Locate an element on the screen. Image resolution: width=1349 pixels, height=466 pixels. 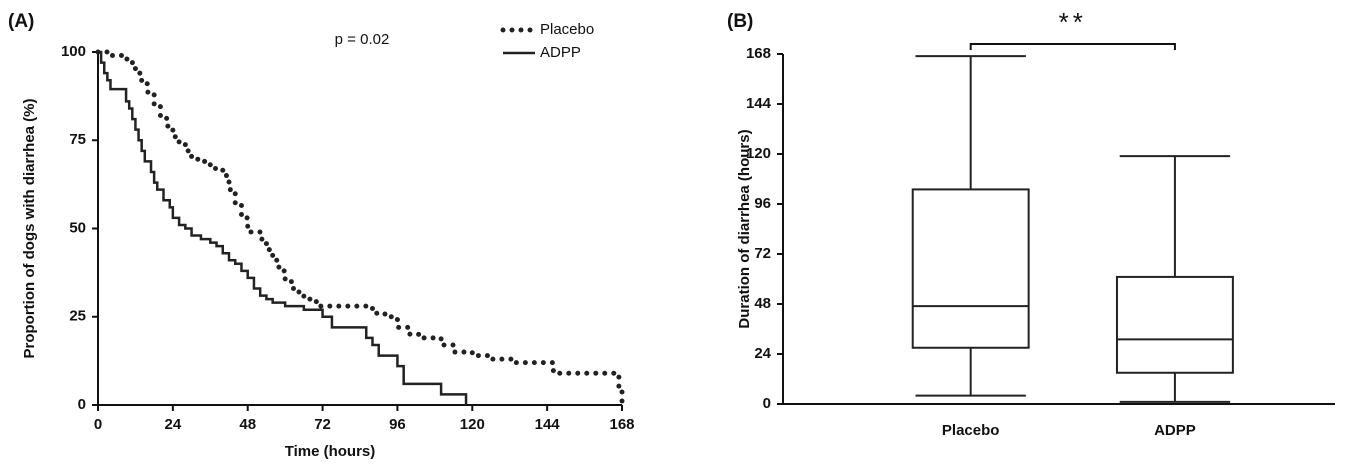
y-tick-label: 24 is located at coordinates (762, 353).